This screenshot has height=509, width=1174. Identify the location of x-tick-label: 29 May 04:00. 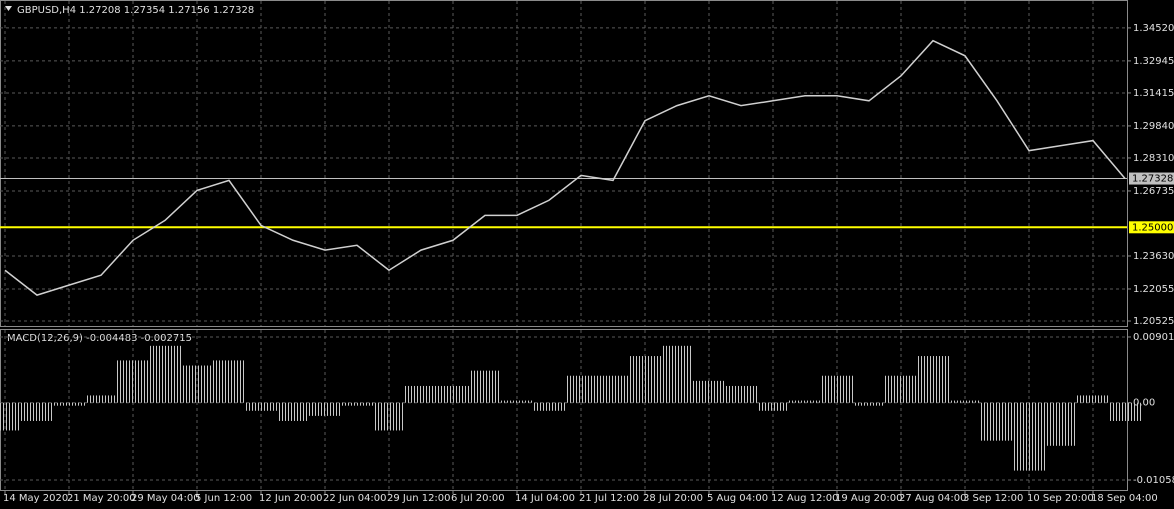
(165, 498).